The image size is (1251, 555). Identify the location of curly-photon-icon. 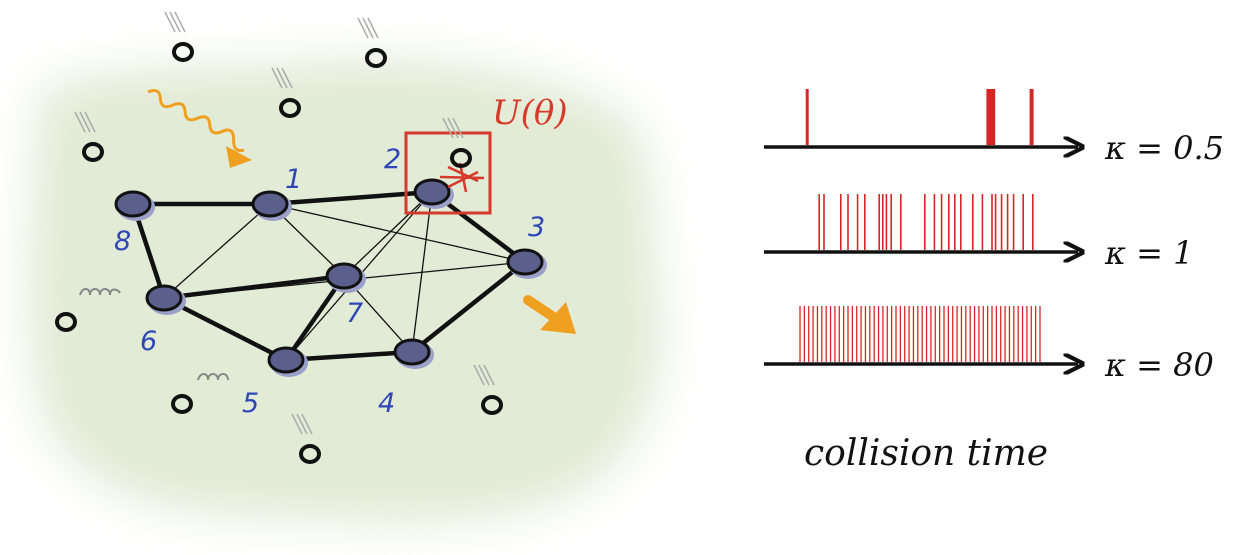
(154, 334).